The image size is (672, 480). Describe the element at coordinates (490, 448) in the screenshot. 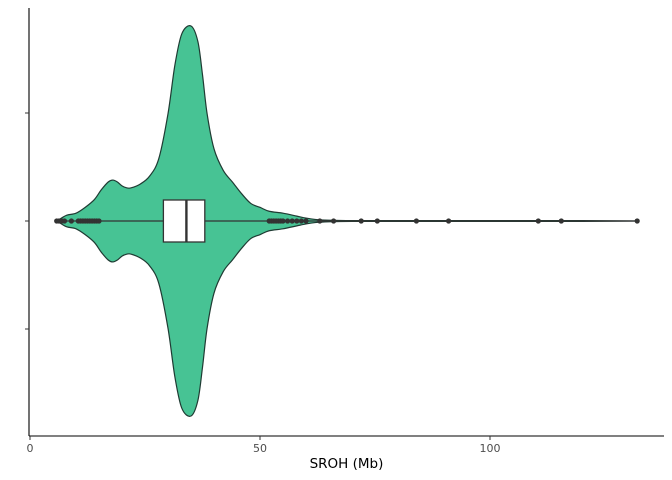

I see `x-tick-label: 100` at that location.